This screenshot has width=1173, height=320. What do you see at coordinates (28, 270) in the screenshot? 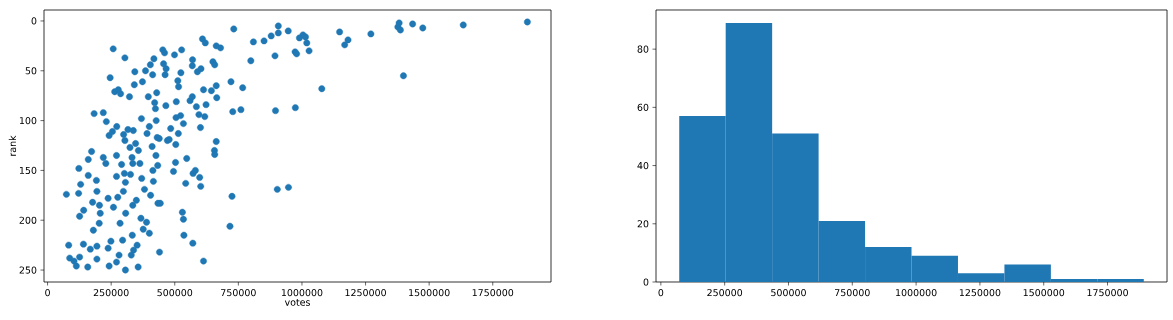
I see `y-tick-label: 250` at bounding box center [28, 270].